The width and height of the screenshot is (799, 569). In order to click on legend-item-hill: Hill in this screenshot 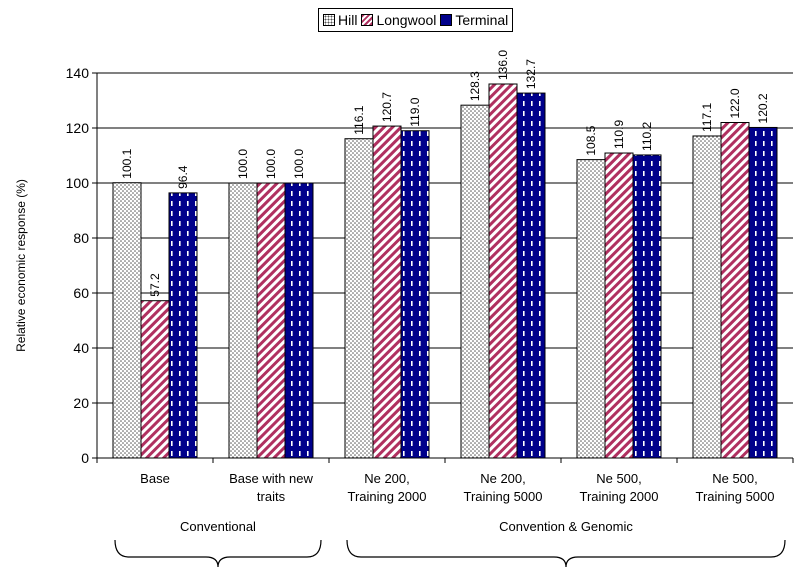, I will do `click(340, 20)`.